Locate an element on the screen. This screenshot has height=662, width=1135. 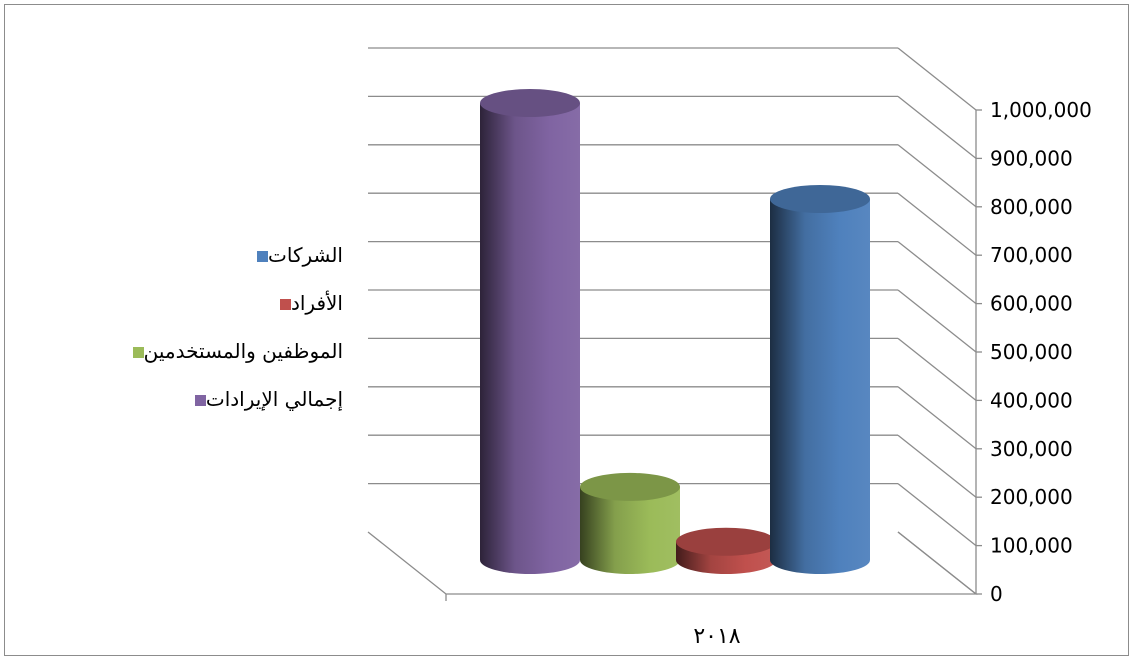
y-tick-label: 300,000 is located at coordinates (1031, 449).